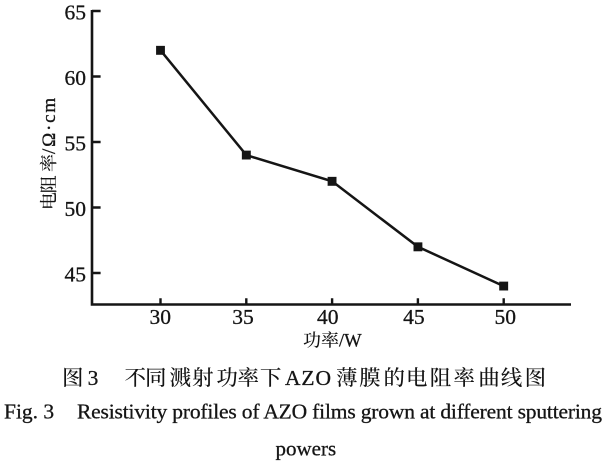  What do you see at coordinates (29, 412) in the screenshot?
I see `svg-text: Fig. 3` at bounding box center [29, 412].